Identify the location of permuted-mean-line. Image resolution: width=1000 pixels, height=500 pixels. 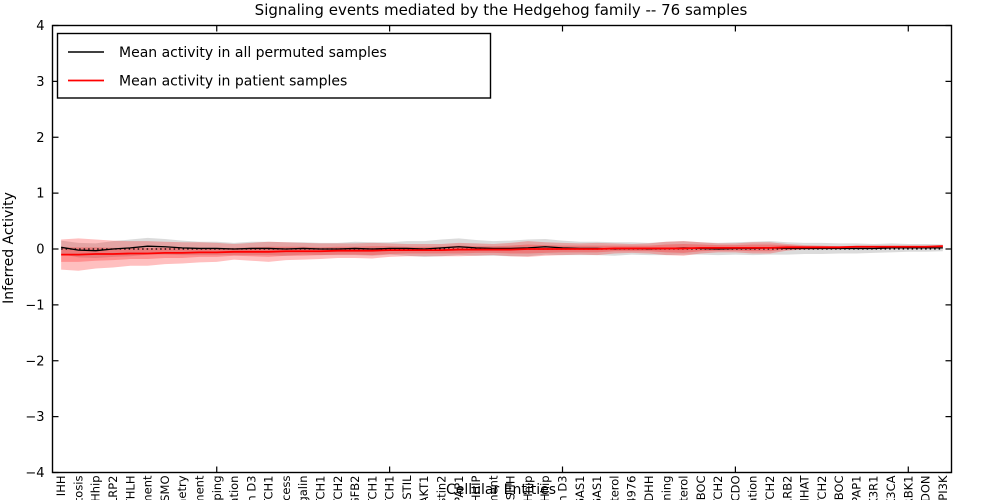
(502, 248).